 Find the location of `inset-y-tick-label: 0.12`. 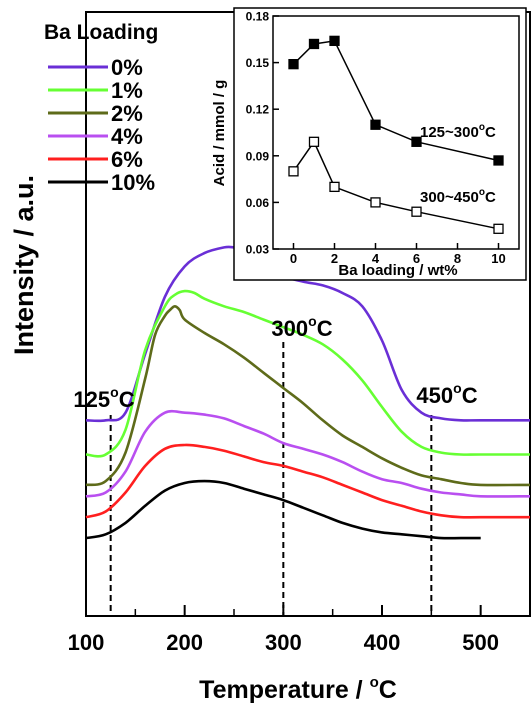

inset-y-tick-label: 0.12 is located at coordinates (258, 110).